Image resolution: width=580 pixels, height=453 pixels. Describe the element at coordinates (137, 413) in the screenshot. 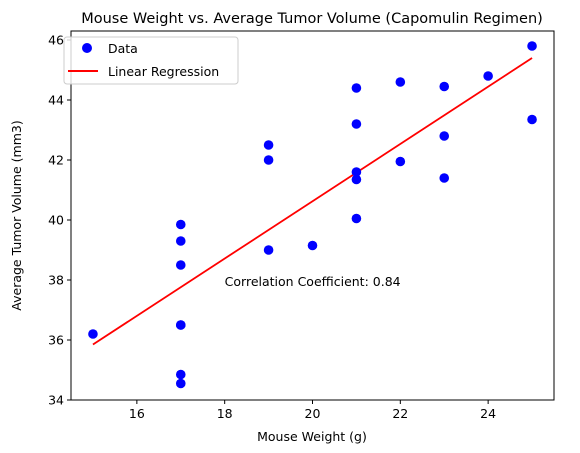

I see `x-tick-label: 16` at that location.